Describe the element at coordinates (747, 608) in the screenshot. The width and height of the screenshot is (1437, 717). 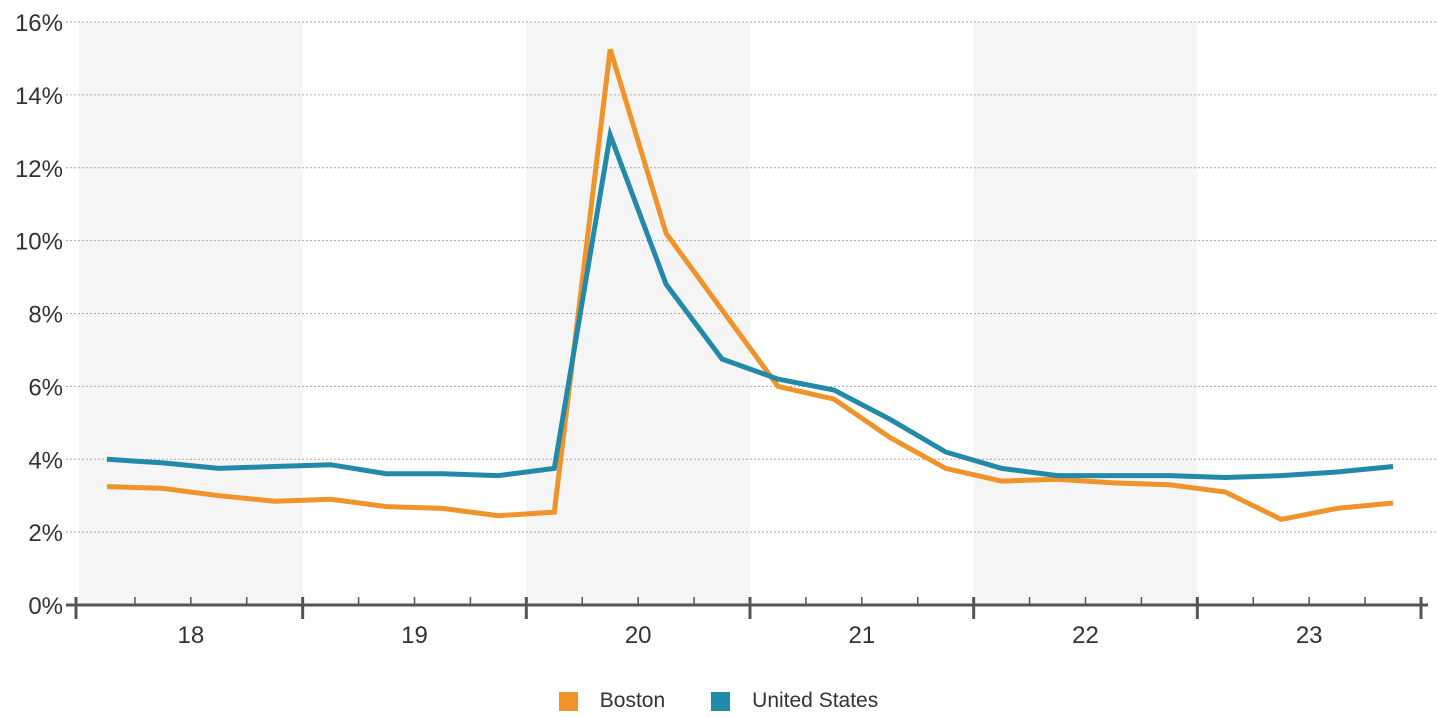
I see `x-axis` at that location.